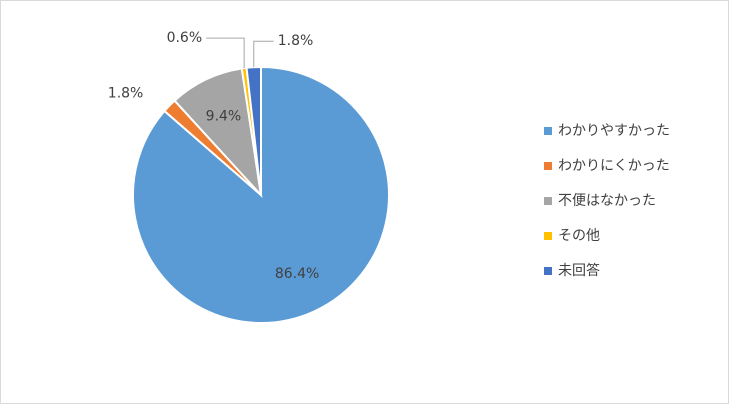  What do you see at coordinates (614, 131) in the screenshot?
I see `legend-label: わかりやすかった` at bounding box center [614, 131].